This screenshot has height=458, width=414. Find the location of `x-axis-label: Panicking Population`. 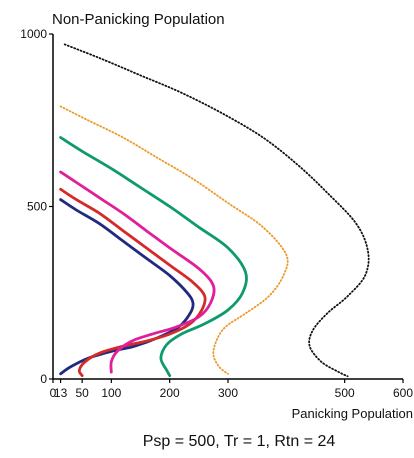

x-axis-label: Panicking Population is located at coordinates (352, 413).